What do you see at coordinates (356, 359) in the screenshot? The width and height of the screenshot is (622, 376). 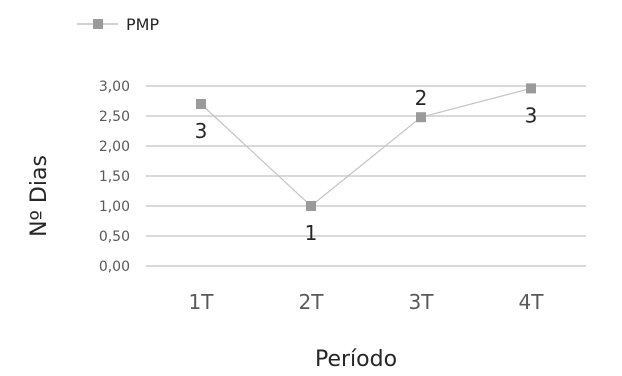 I see `x-axis-title: Período` at bounding box center [356, 359].